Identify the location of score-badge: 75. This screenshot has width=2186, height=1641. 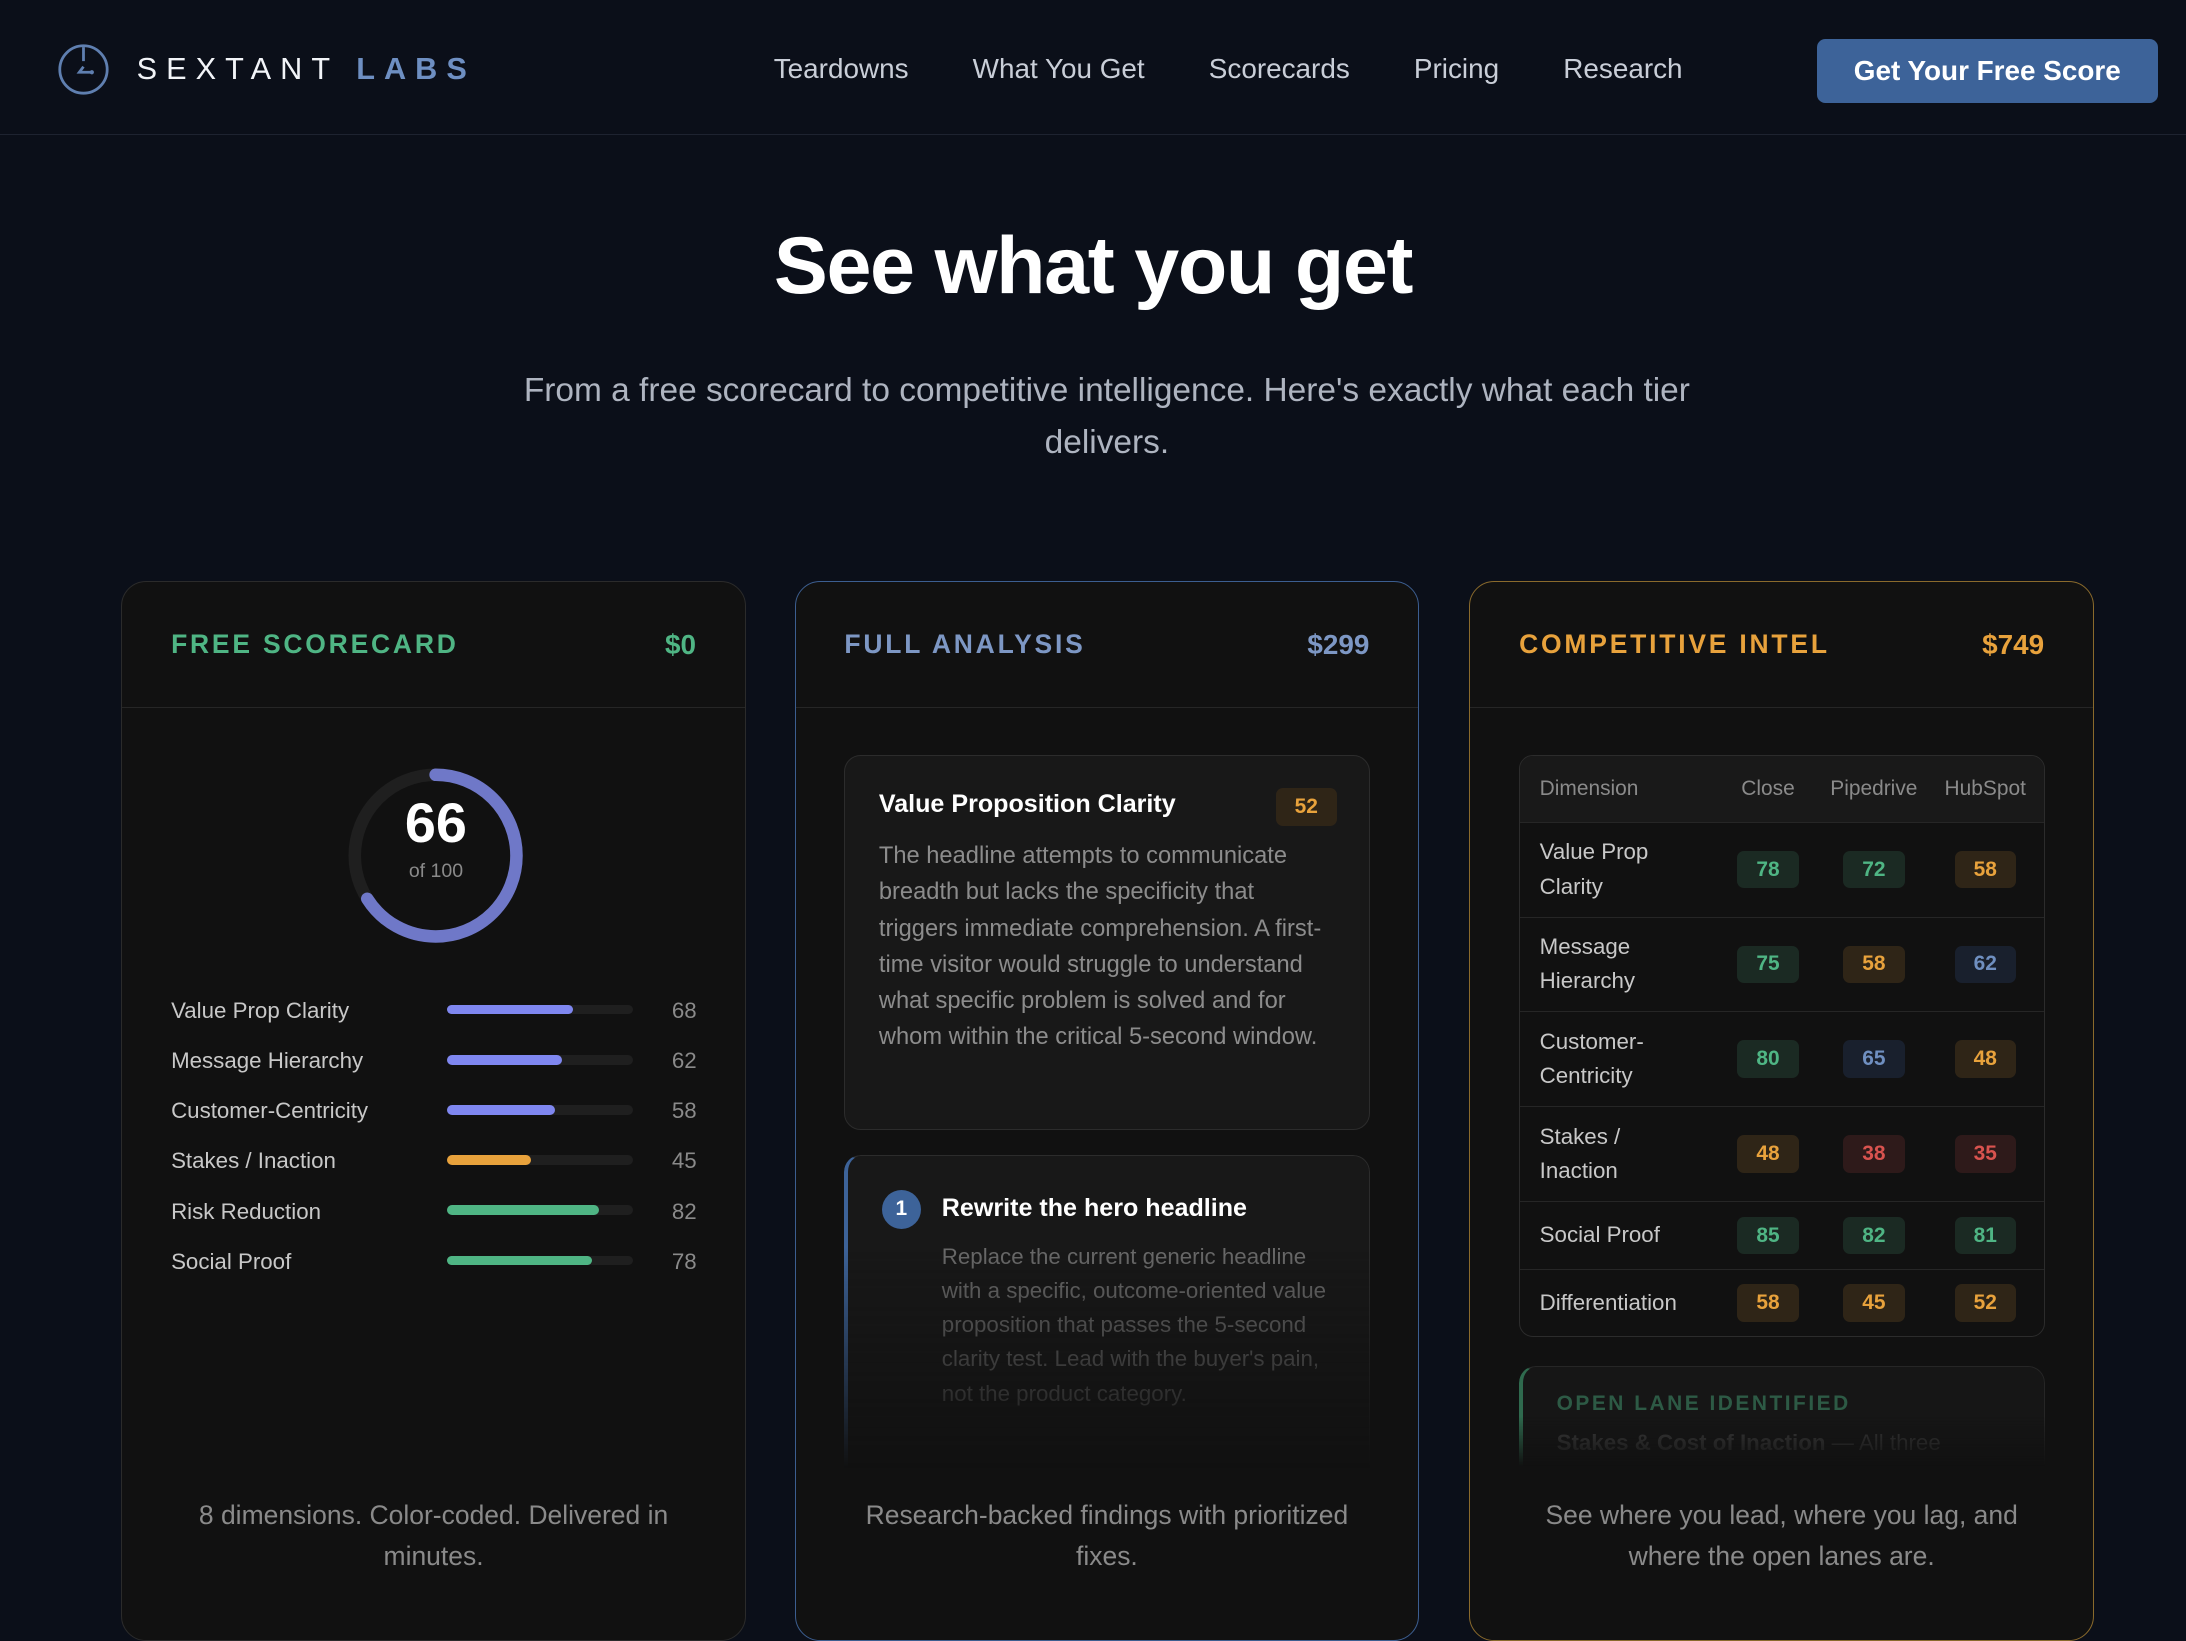
(1768, 964).